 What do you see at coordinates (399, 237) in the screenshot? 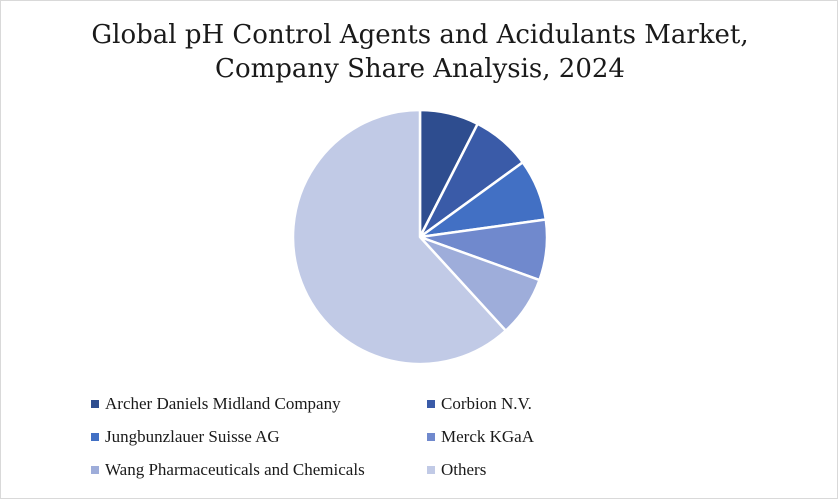
I see `pie-slice-others` at bounding box center [399, 237].